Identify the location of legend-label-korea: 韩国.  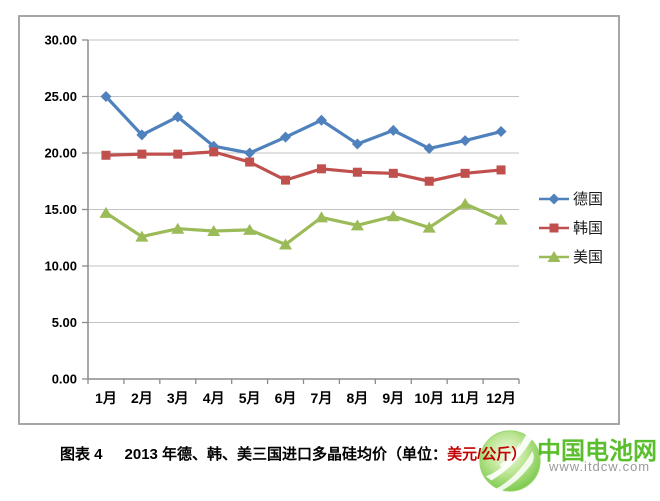
(588, 228).